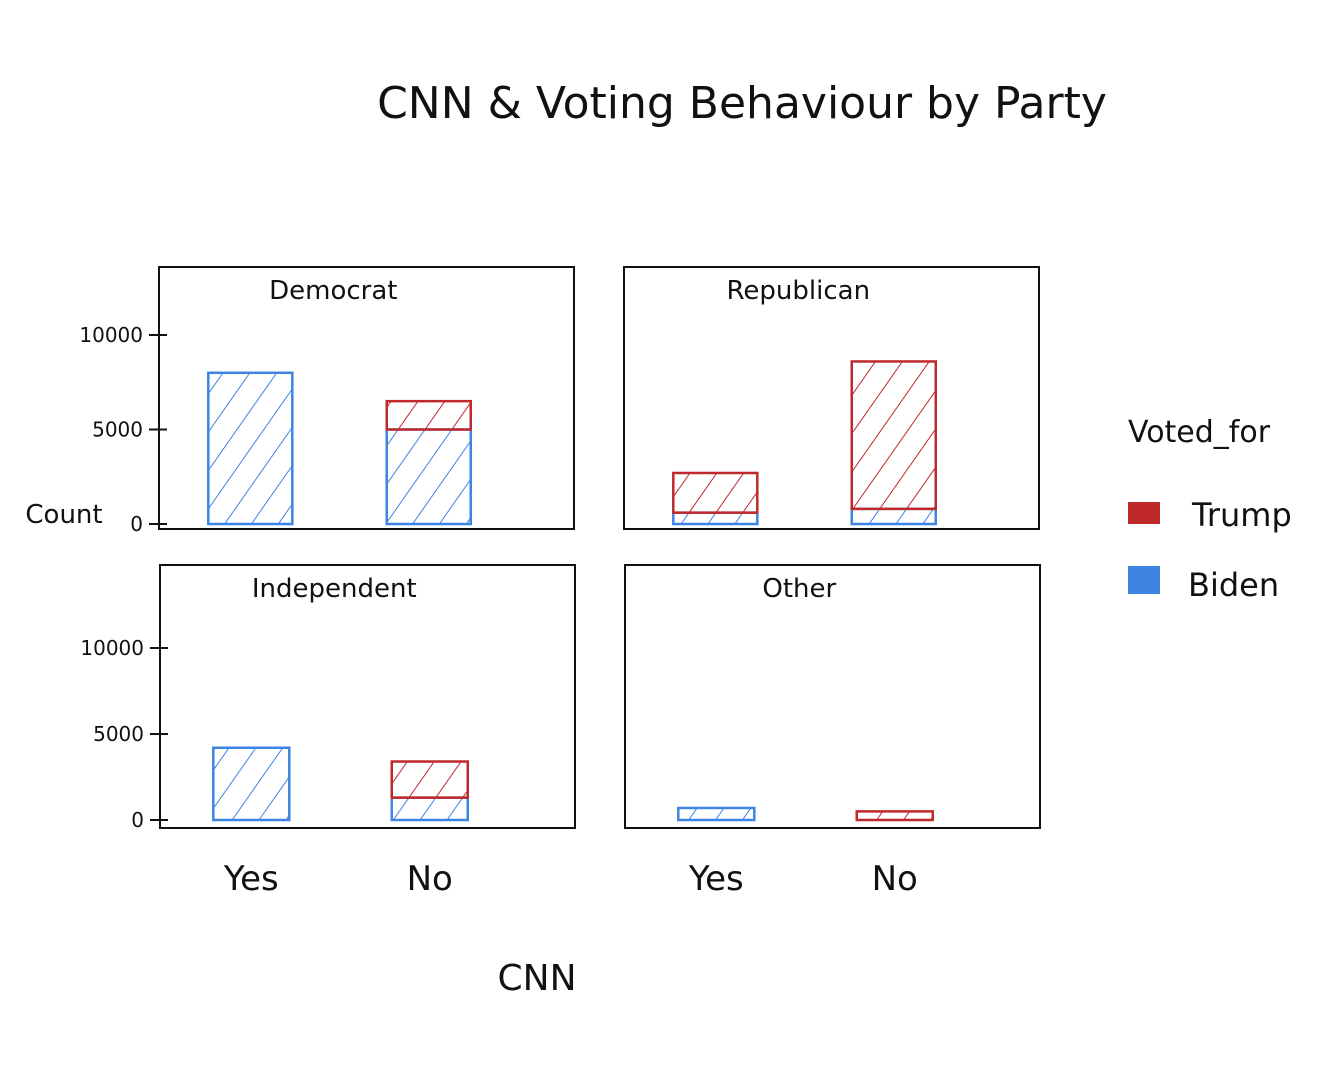 This screenshot has height=1080, width=1331. What do you see at coordinates (1199, 432) in the screenshot?
I see `legend-title: Voted_for` at bounding box center [1199, 432].